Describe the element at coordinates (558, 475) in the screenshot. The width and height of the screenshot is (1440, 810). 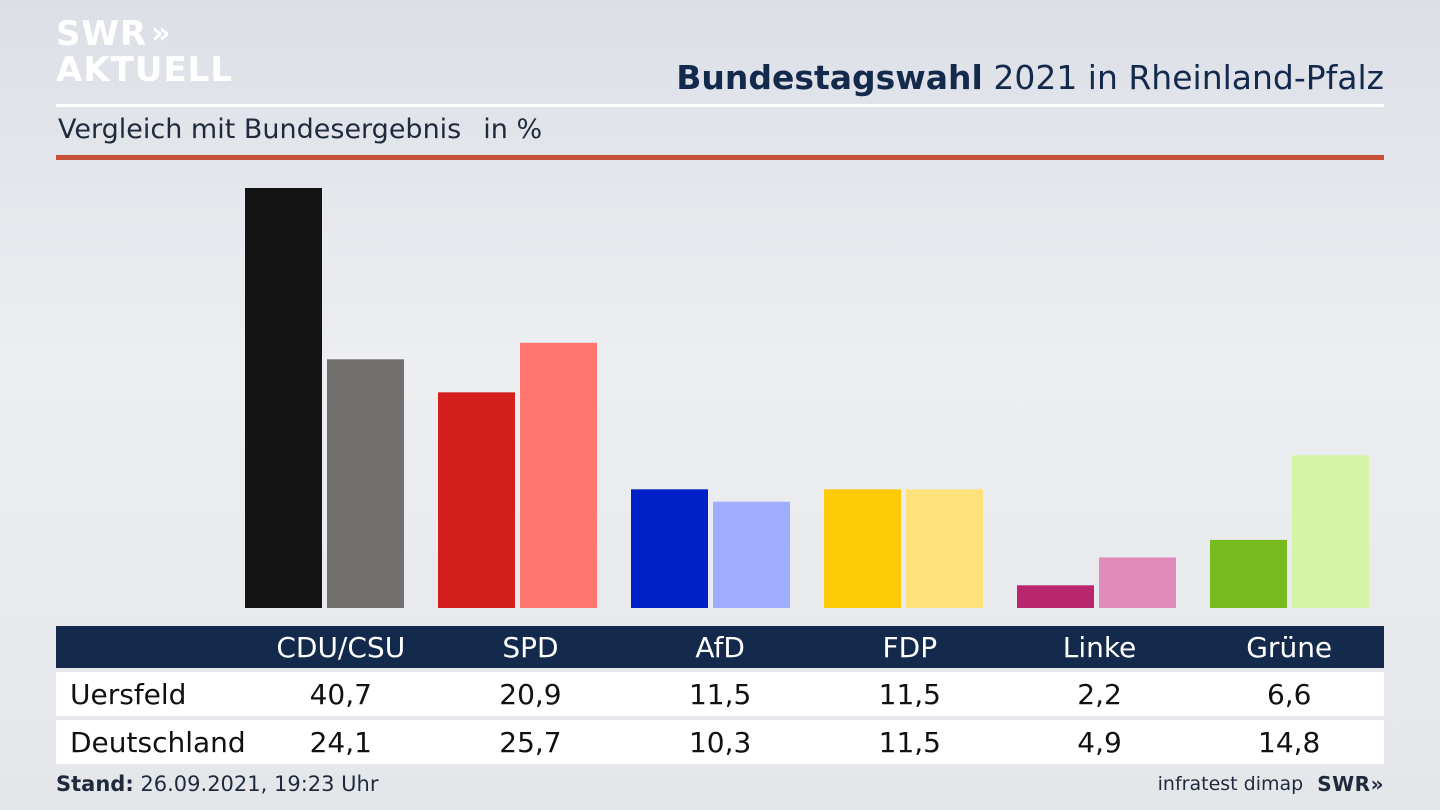
I see `bar-spd-deutschland` at that location.